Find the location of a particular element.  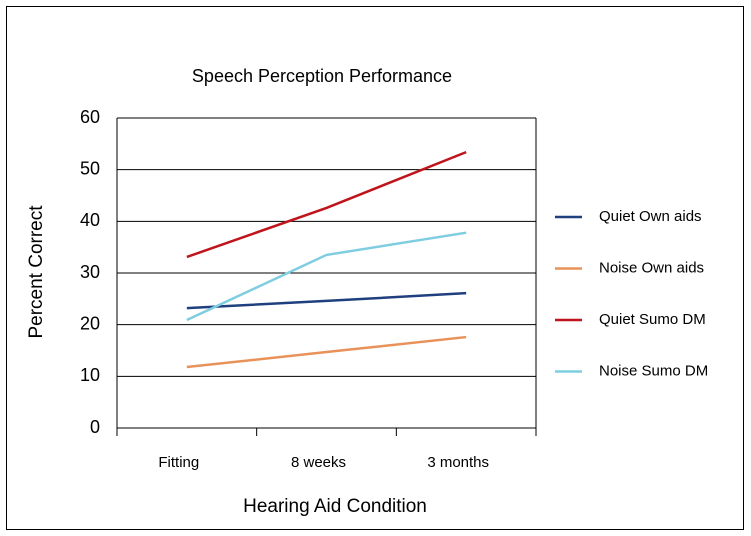

legend-label: Noise Sumo DM is located at coordinates (653, 370).